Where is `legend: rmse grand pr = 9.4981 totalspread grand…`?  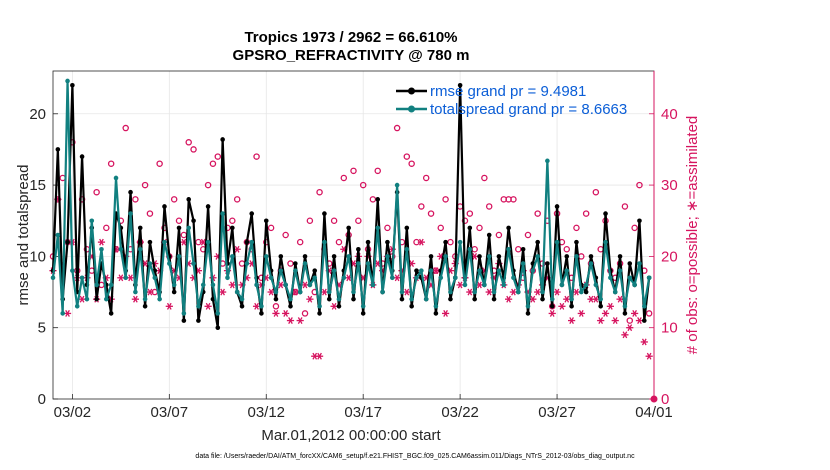 legend: rmse grand pr = 9.4981 totalspread grand… is located at coordinates (511, 100).